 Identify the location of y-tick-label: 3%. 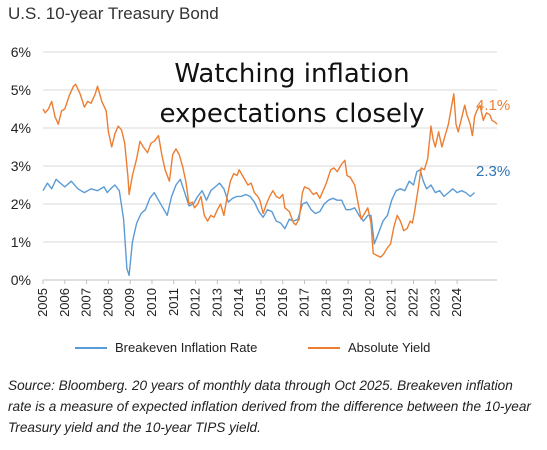
(21, 166).